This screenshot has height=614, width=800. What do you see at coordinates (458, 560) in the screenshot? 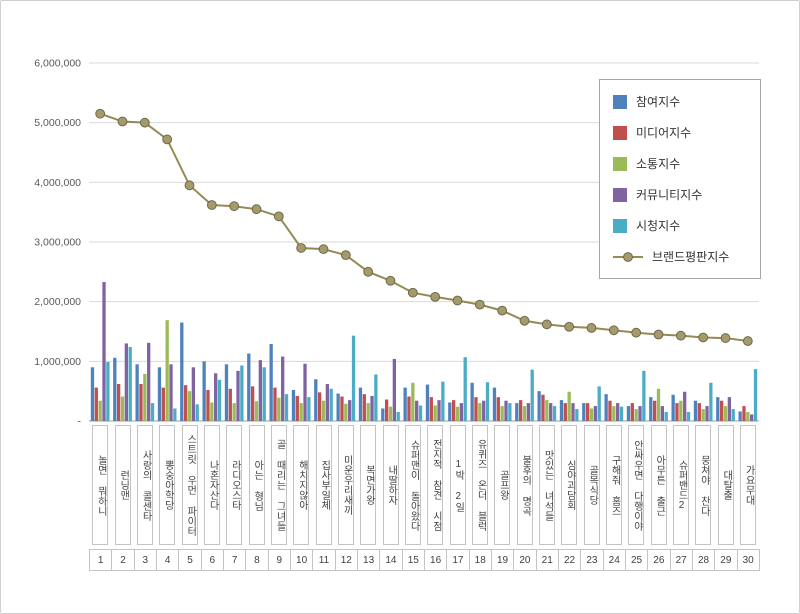
I see `x-number-cell: 17` at bounding box center [458, 560].